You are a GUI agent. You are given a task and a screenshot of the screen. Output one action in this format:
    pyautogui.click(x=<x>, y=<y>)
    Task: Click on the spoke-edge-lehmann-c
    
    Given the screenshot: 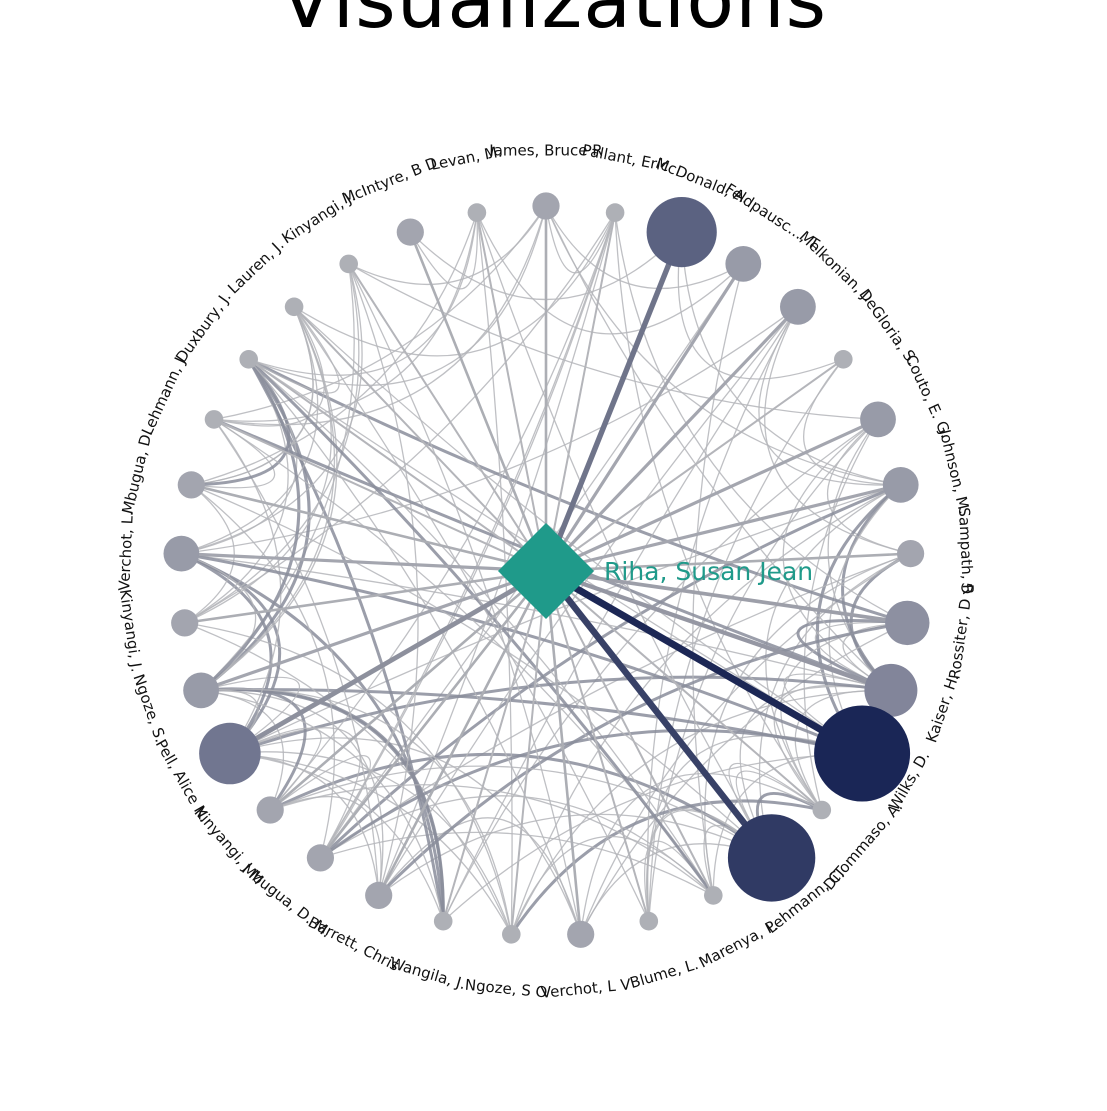 What is the action you would take?
    pyautogui.click(x=659, y=714)
    